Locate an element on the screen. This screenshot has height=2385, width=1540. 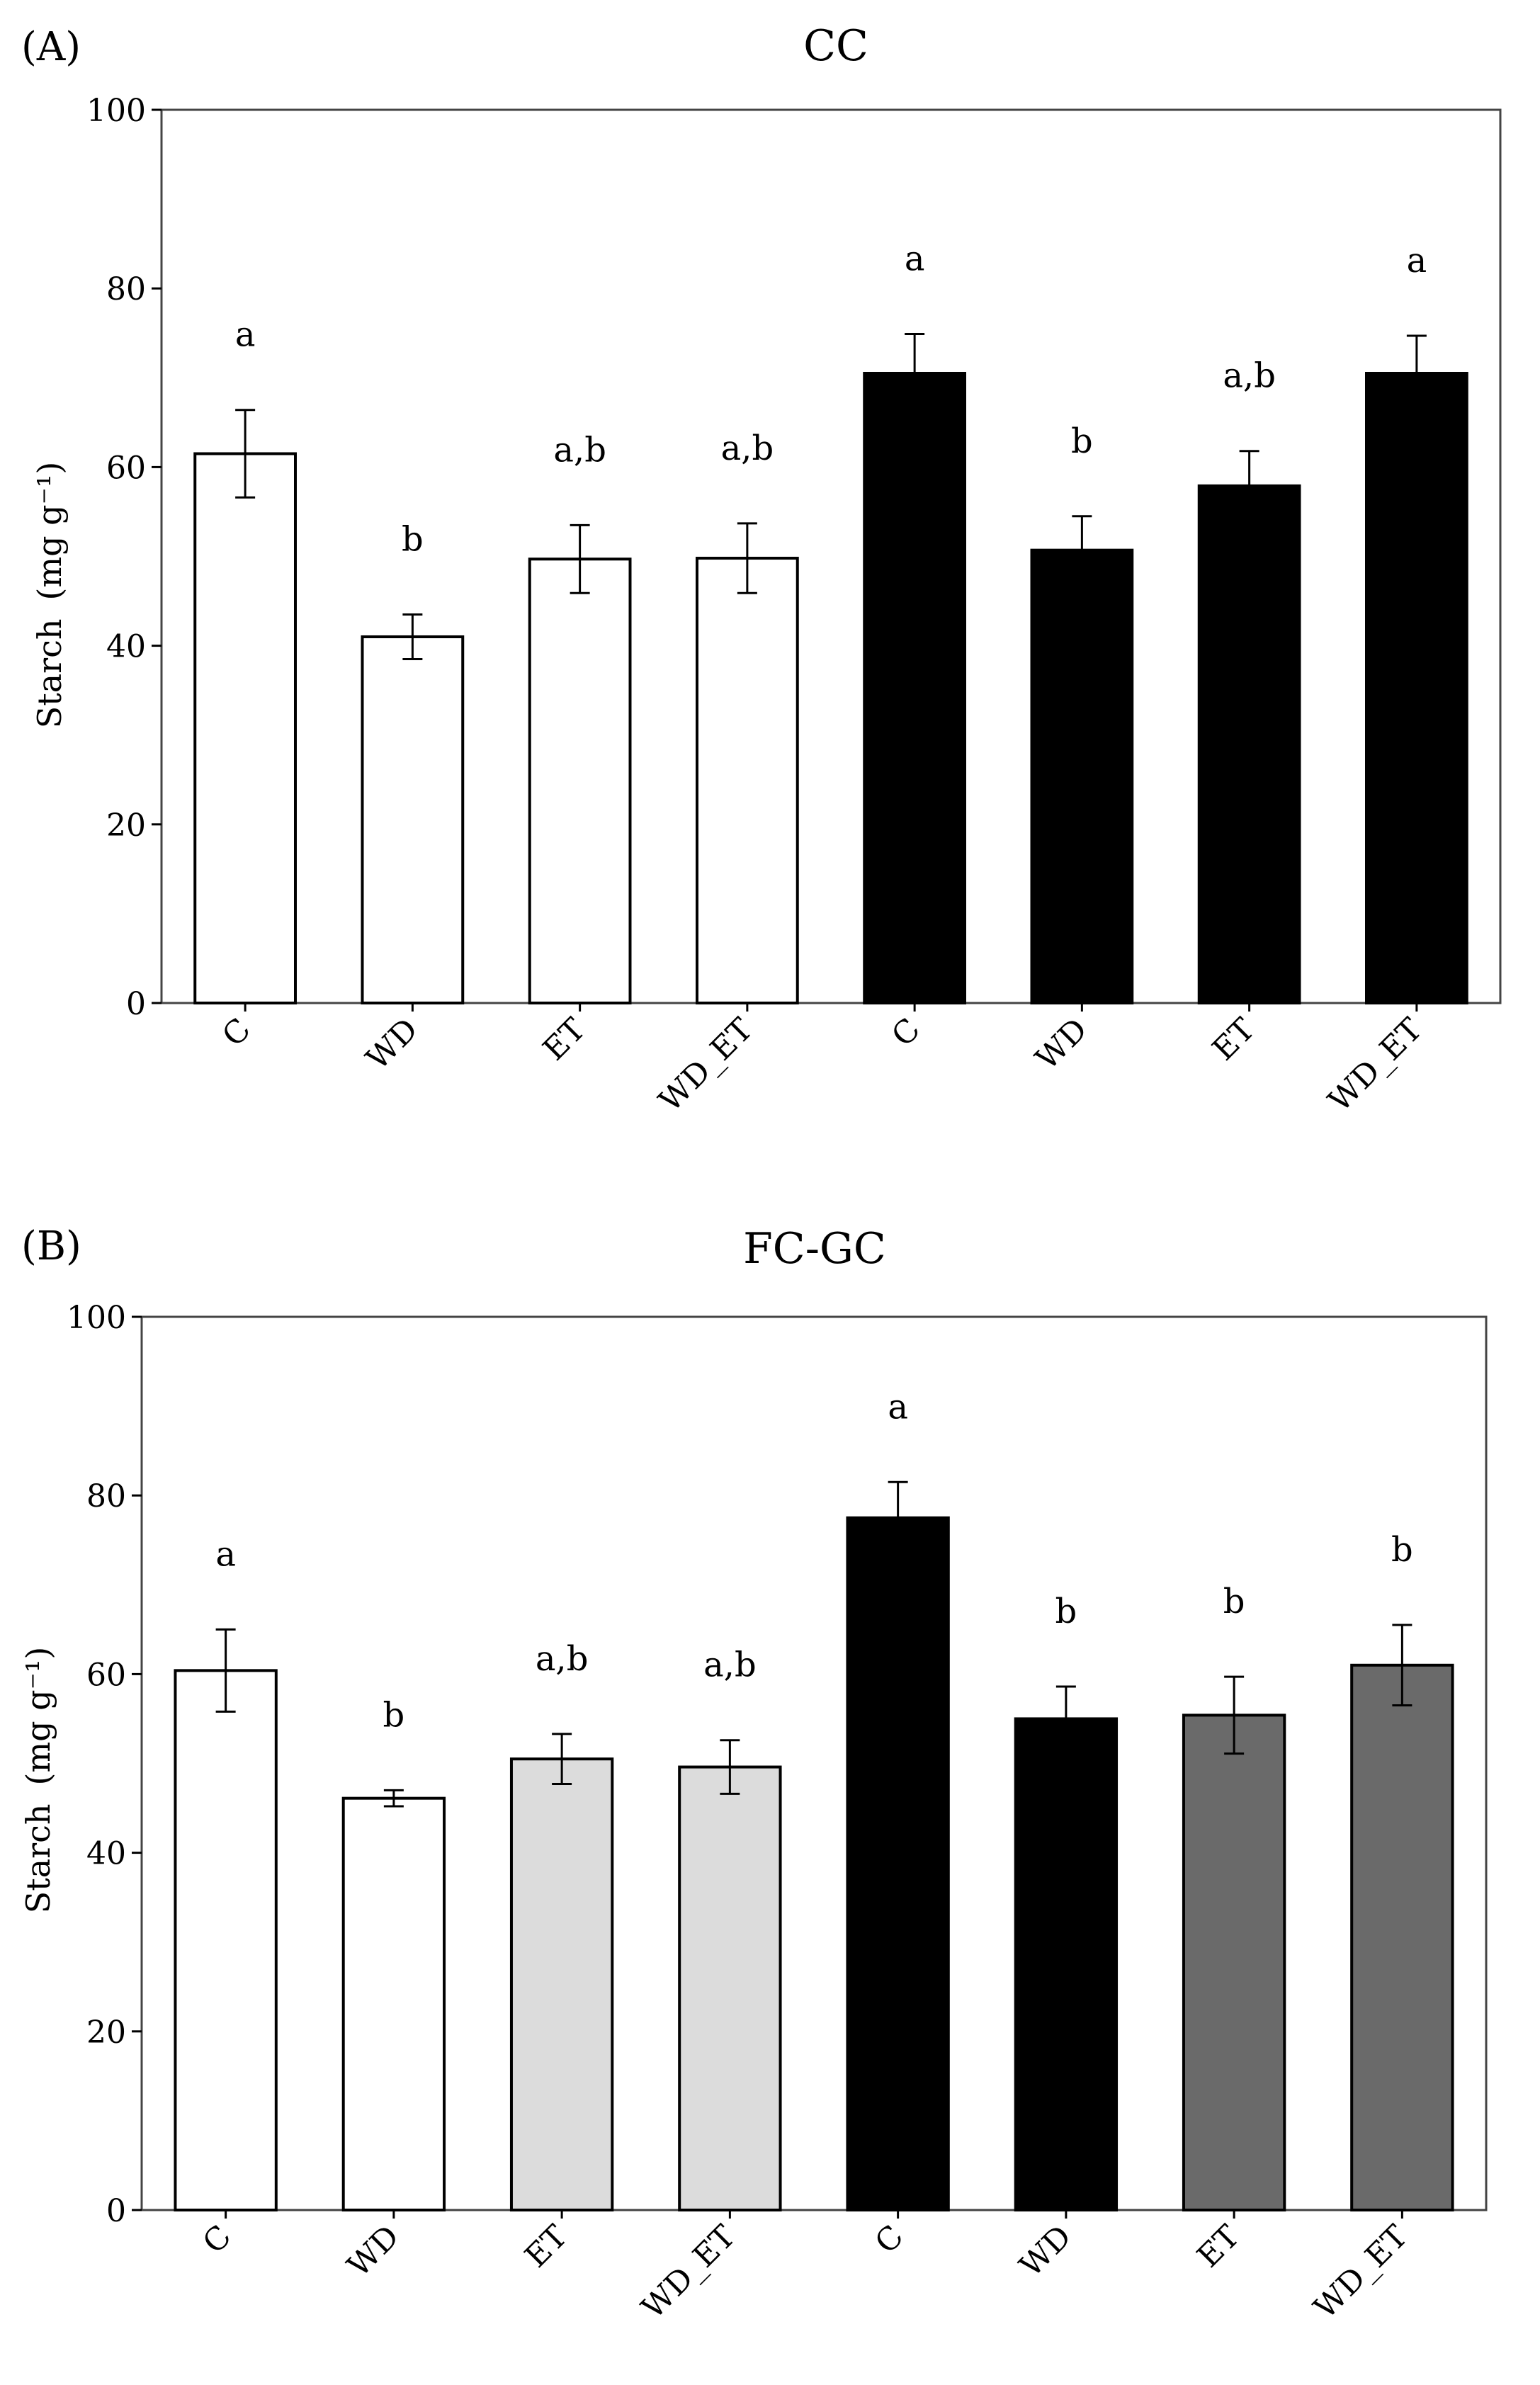
y-axis-label-unit-b: (mg g⁻¹) is located at coordinates (38, 1716).